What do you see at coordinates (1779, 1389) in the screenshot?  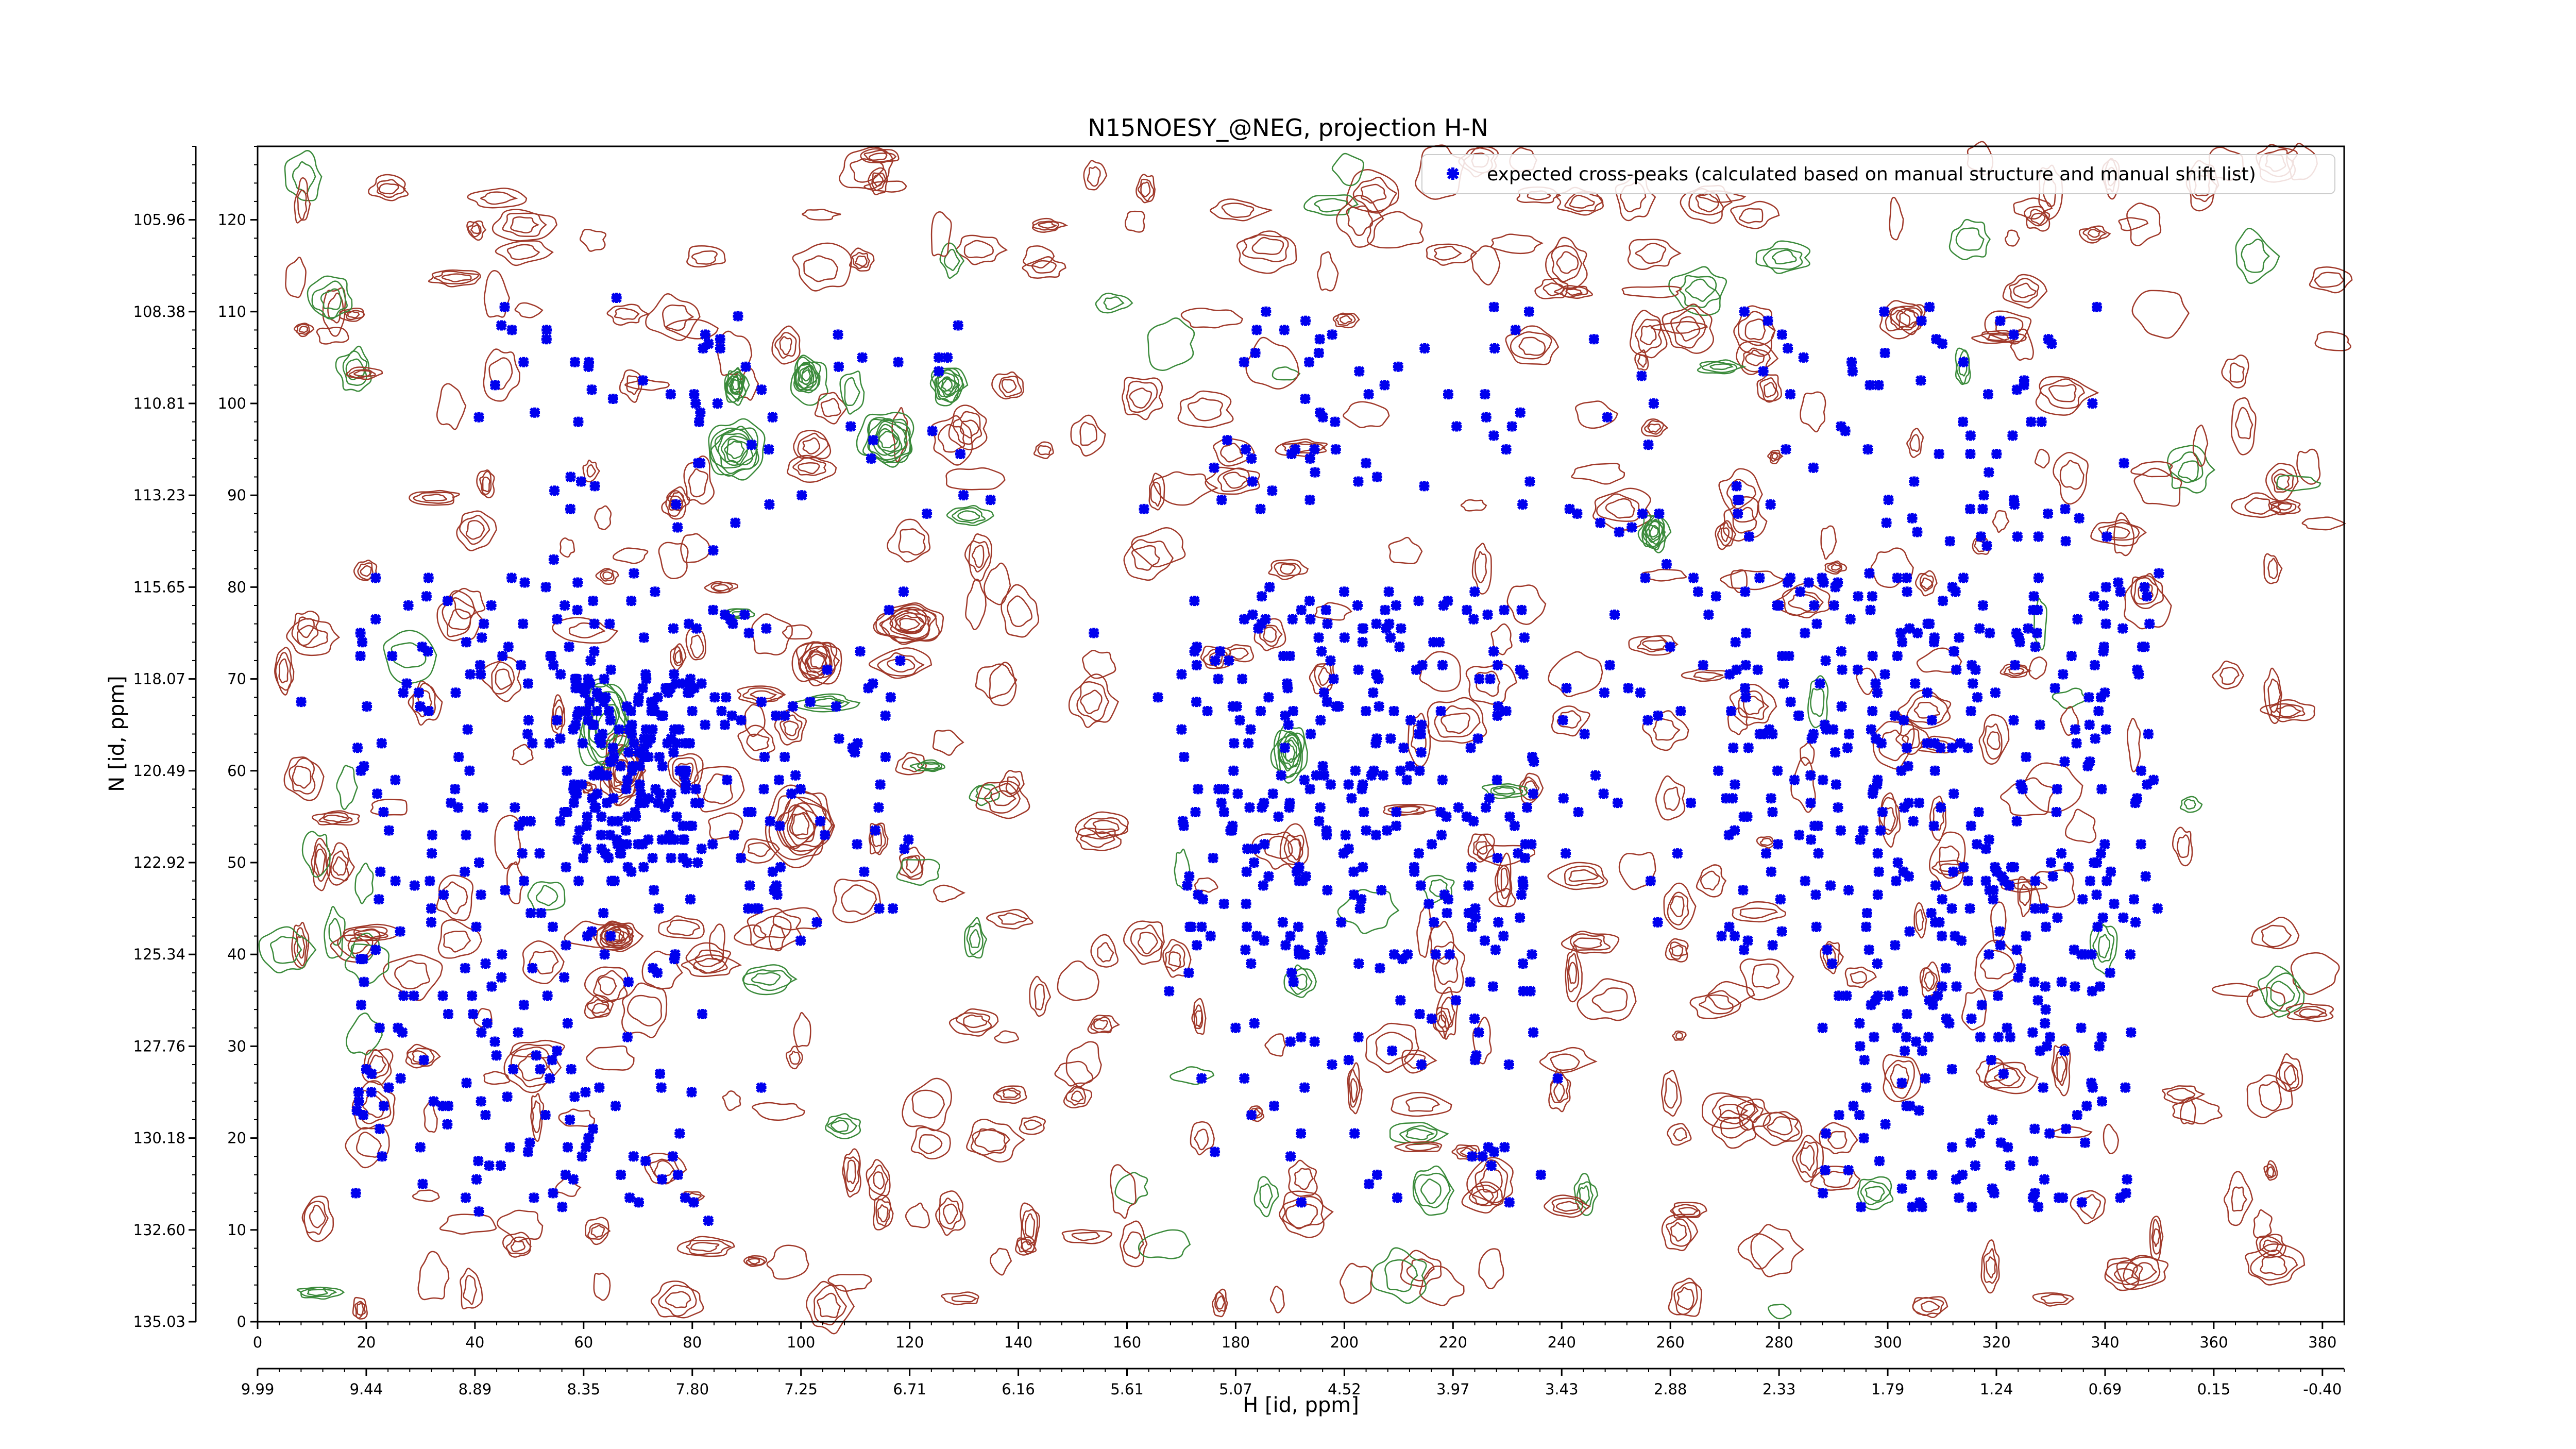 I see `x-ppm-tick-label: 2.33` at bounding box center [1779, 1389].